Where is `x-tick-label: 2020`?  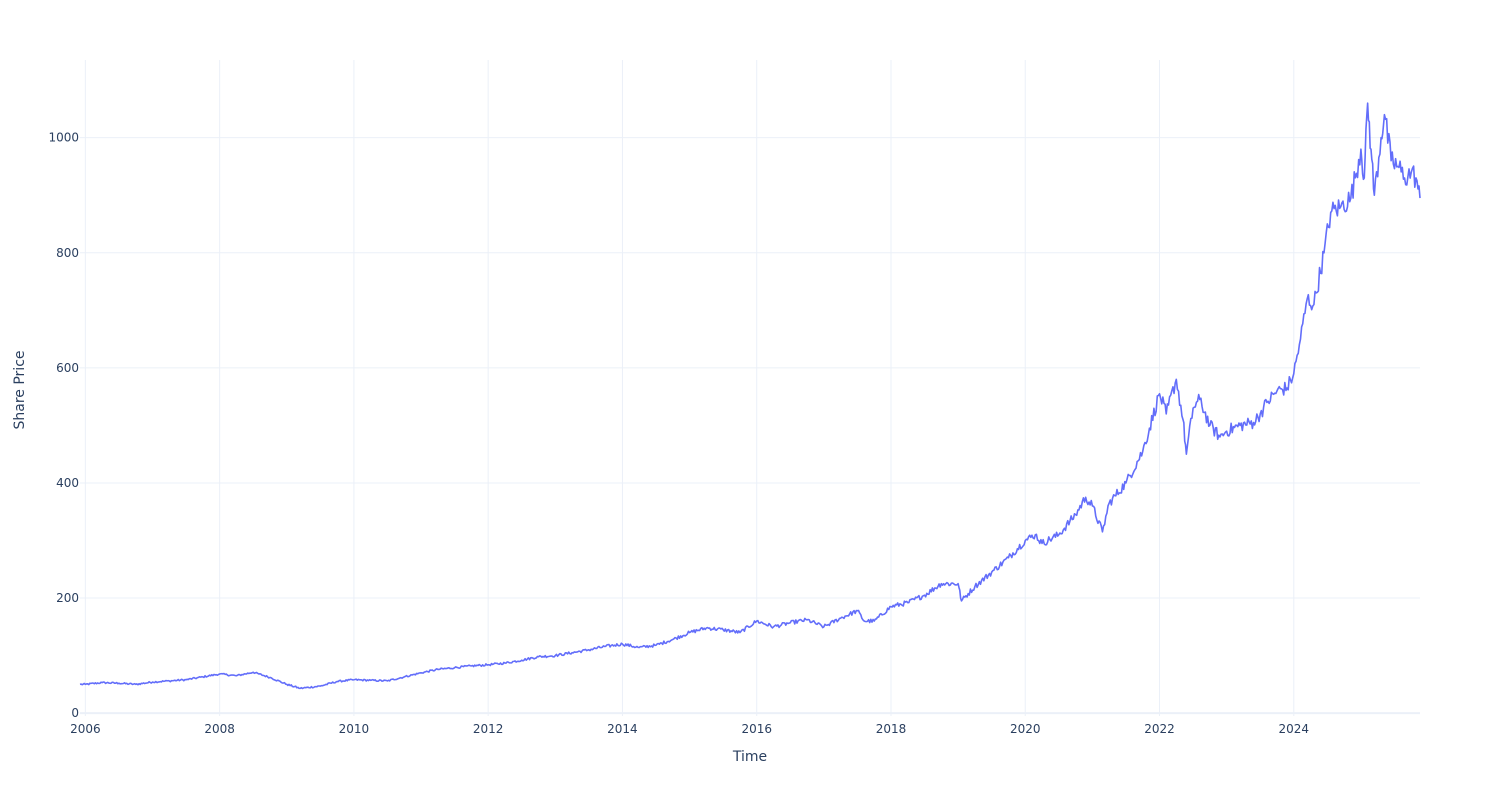 x-tick-label: 2020 is located at coordinates (1025, 729).